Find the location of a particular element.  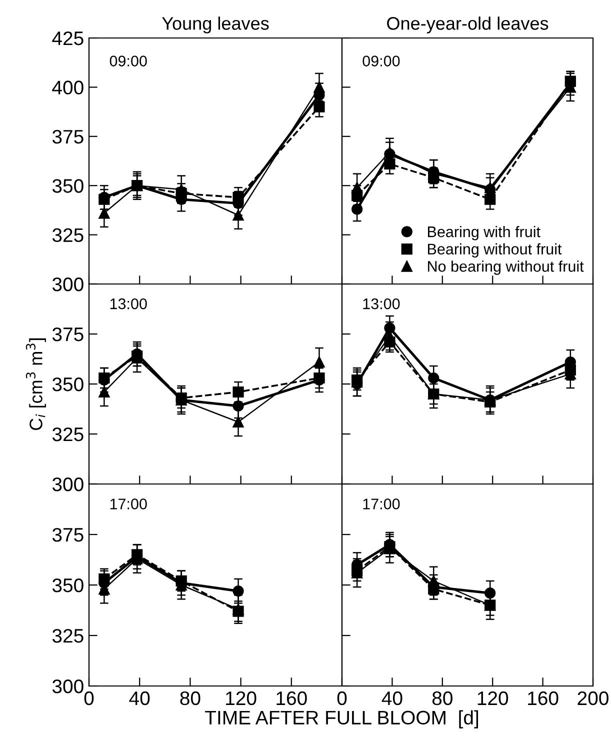

x-tick-label: 200 is located at coordinates (593, 698).